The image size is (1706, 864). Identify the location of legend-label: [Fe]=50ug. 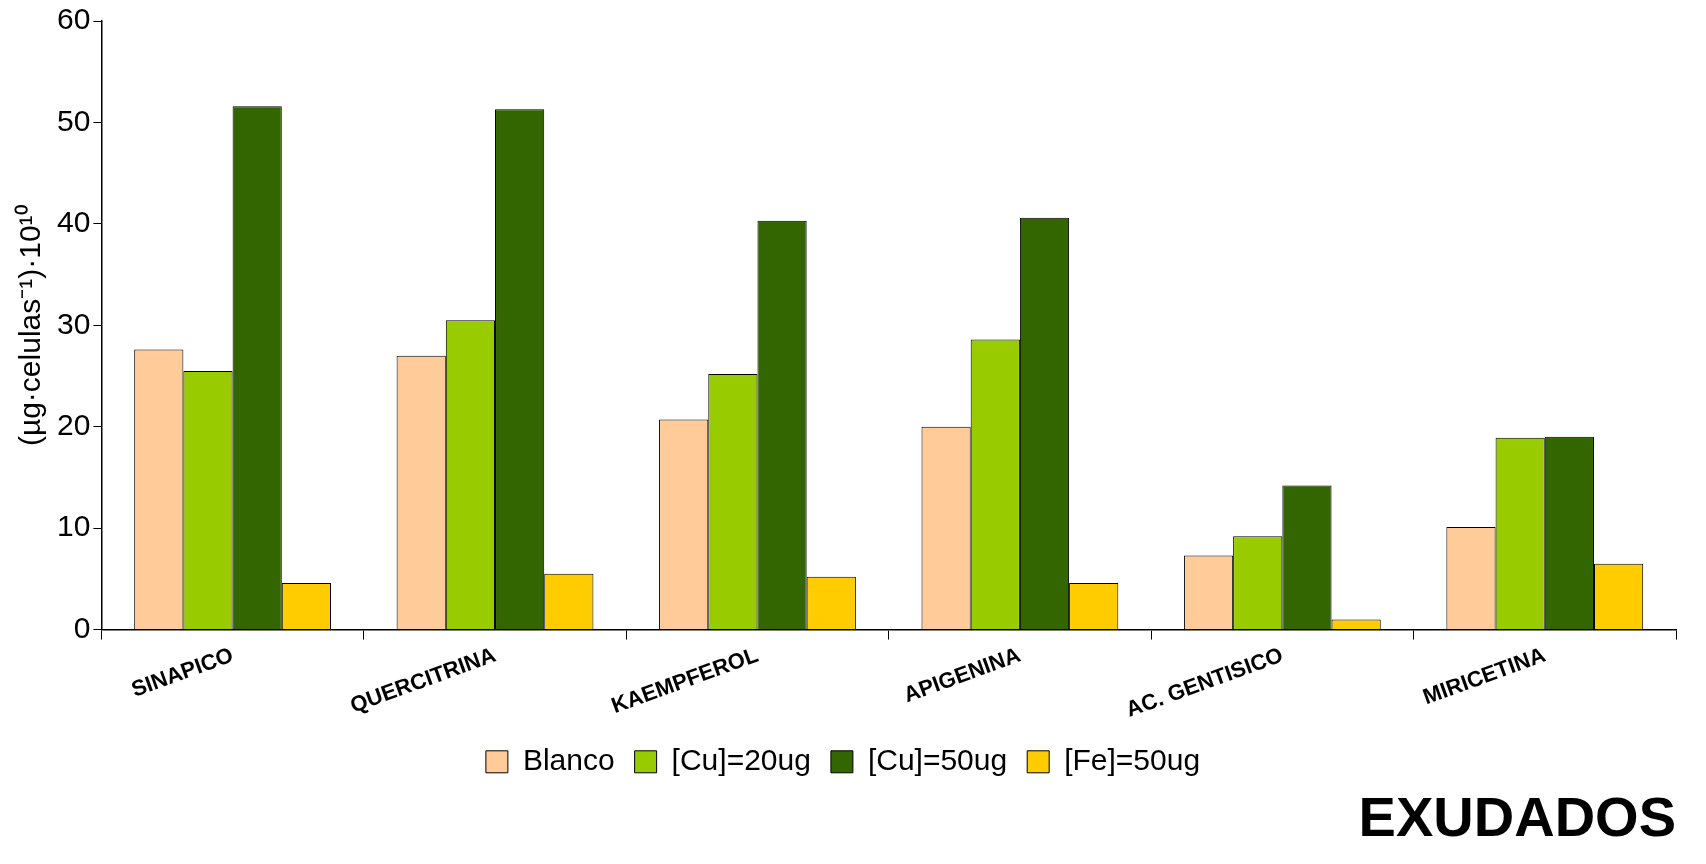
(1132, 760).